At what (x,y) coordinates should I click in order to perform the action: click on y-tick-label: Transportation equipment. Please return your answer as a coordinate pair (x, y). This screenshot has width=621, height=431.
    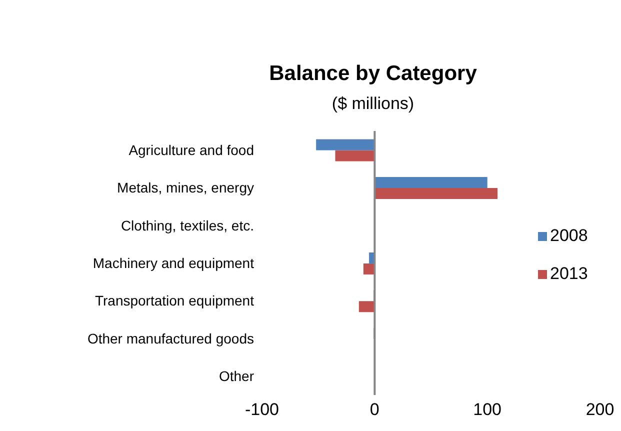
    Looking at the image, I should click on (174, 300).